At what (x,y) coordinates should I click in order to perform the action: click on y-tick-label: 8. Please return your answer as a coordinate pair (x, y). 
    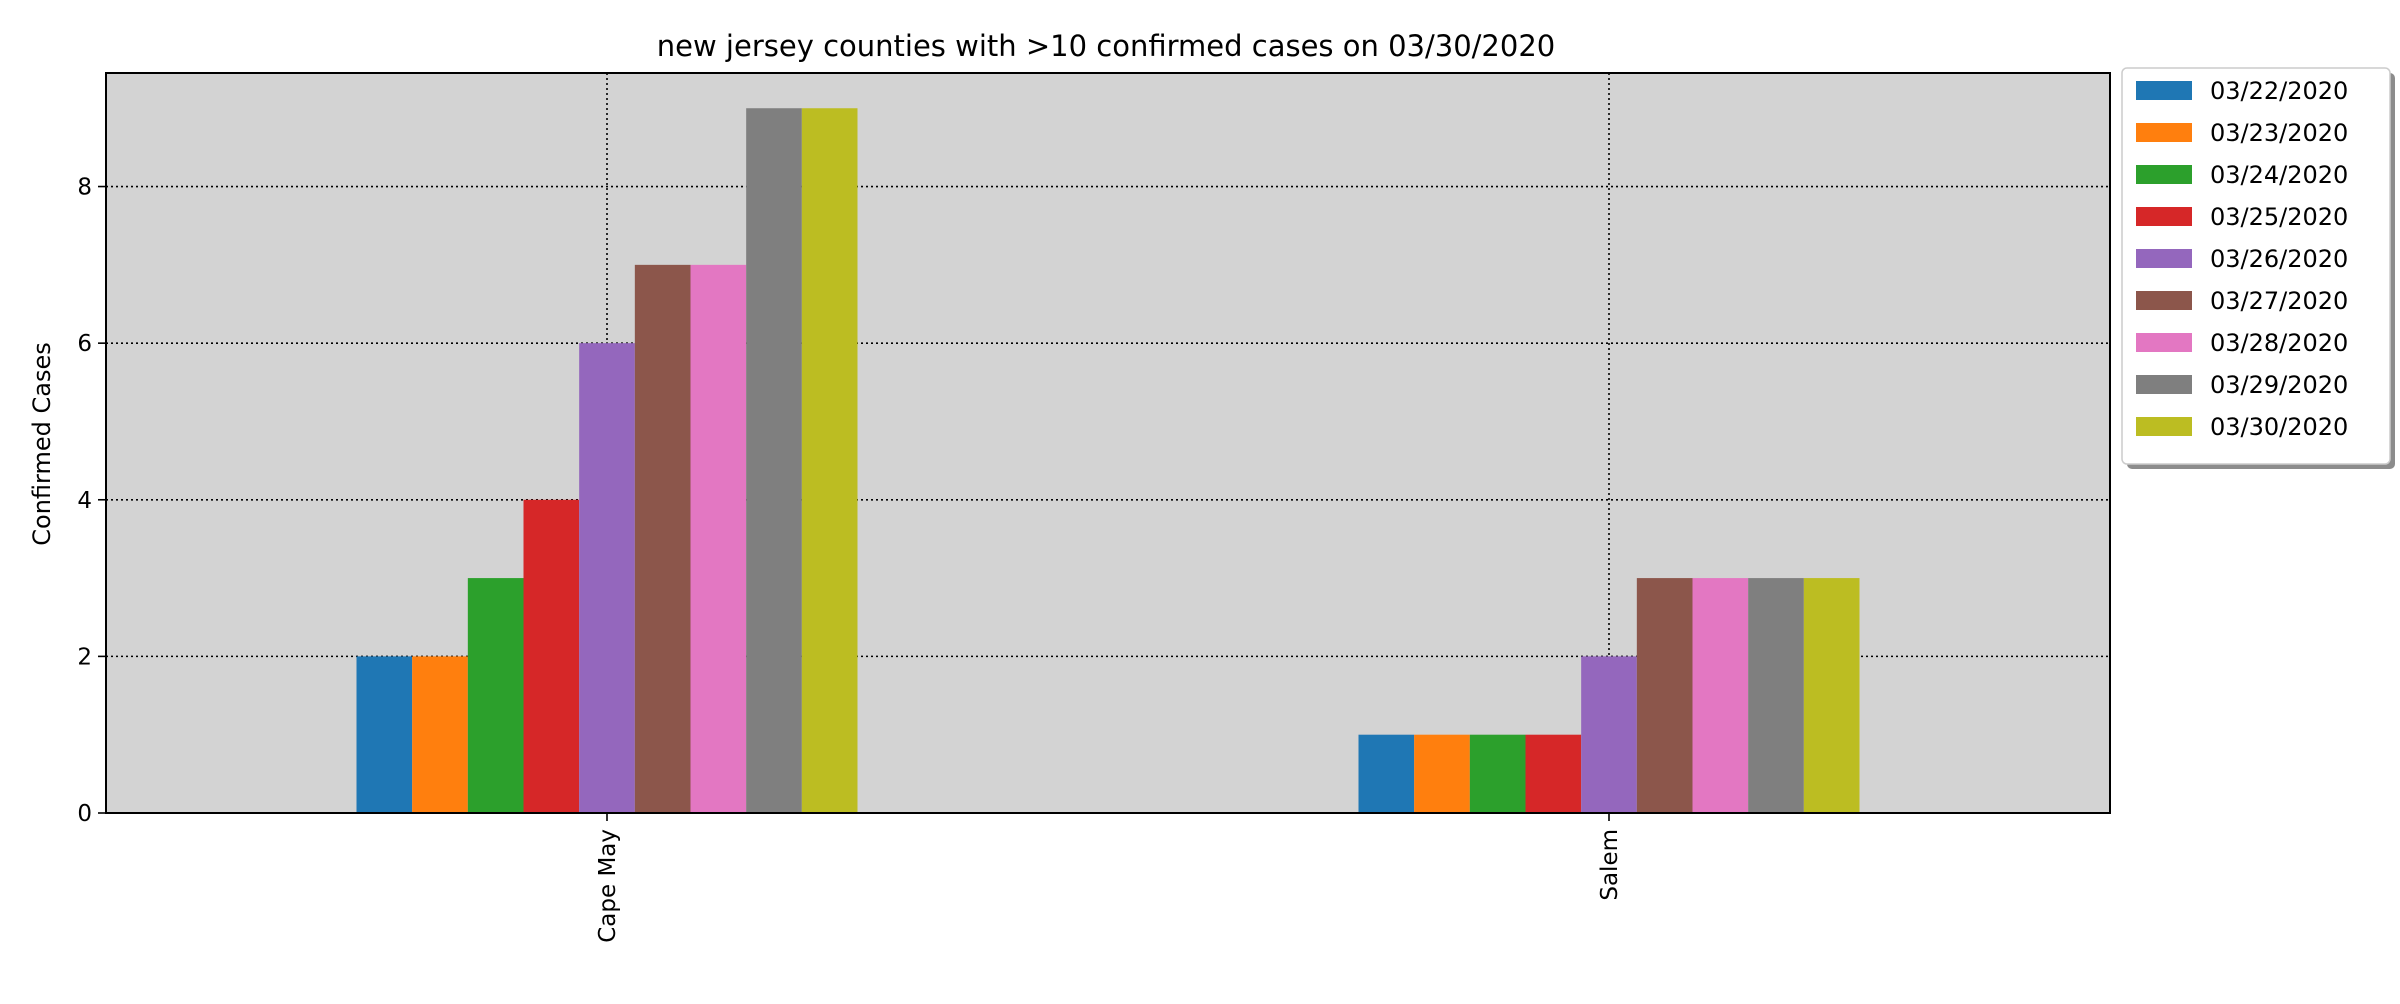
    Looking at the image, I should click on (84, 188).